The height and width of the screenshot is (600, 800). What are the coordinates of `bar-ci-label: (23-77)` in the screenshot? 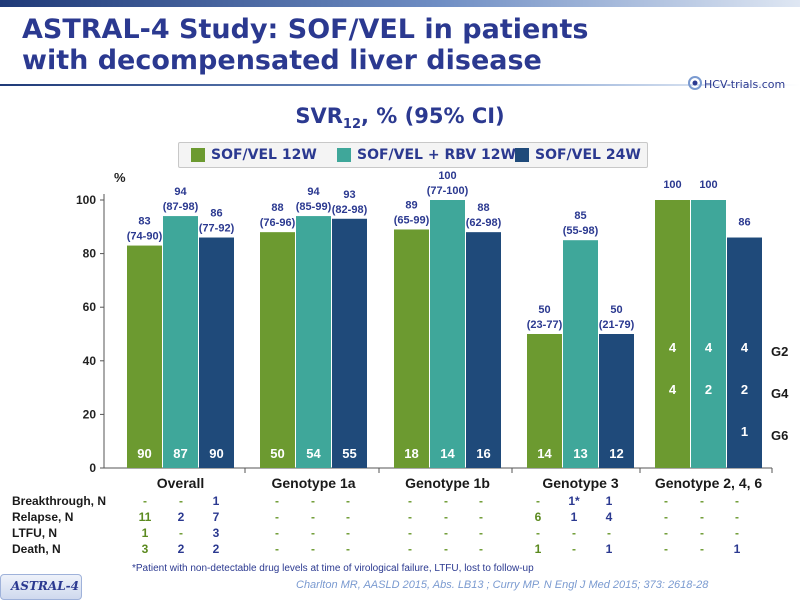 It's located at (545, 325).